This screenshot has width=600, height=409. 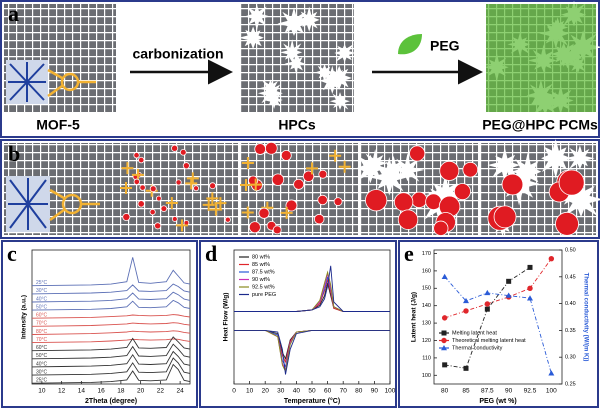 What do you see at coordinates (312, 391) in the screenshot?
I see `x-tick-label: 50` at bounding box center [312, 391].